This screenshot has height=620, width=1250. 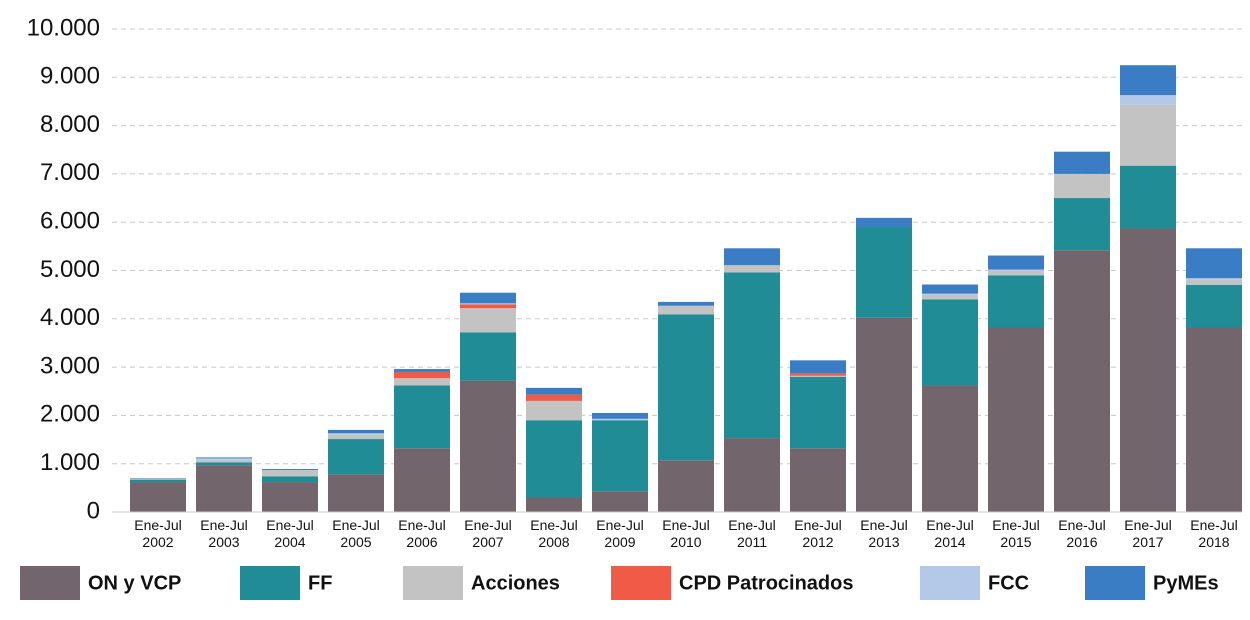 I want to click on y-tick-label: 9.000, so click(x=70, y=76).